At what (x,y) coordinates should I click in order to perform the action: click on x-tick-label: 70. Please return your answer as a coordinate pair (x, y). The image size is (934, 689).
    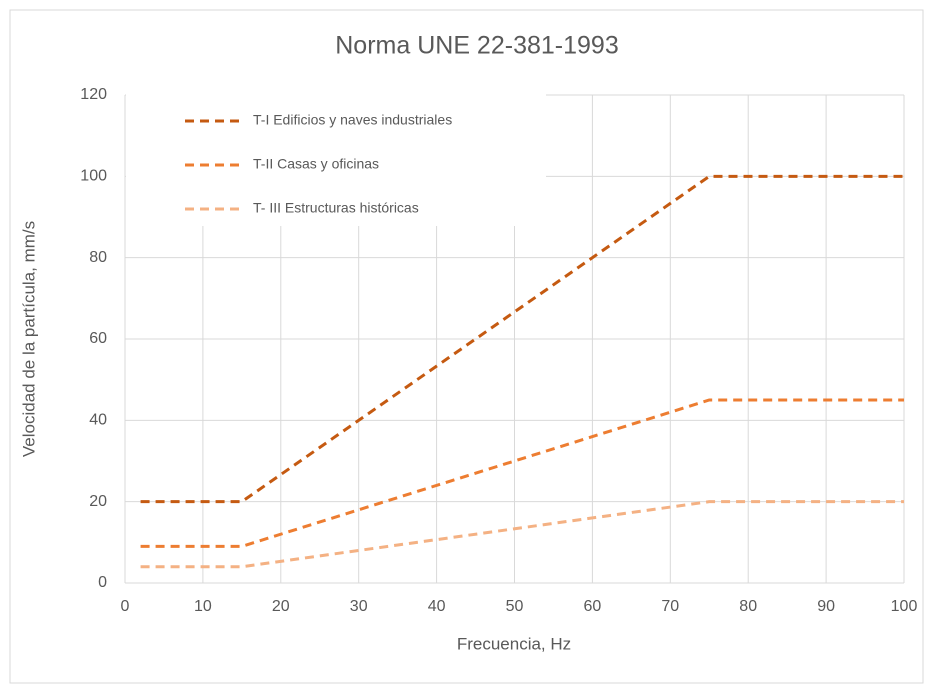
    Looking at the image, I should click on (670, 606).